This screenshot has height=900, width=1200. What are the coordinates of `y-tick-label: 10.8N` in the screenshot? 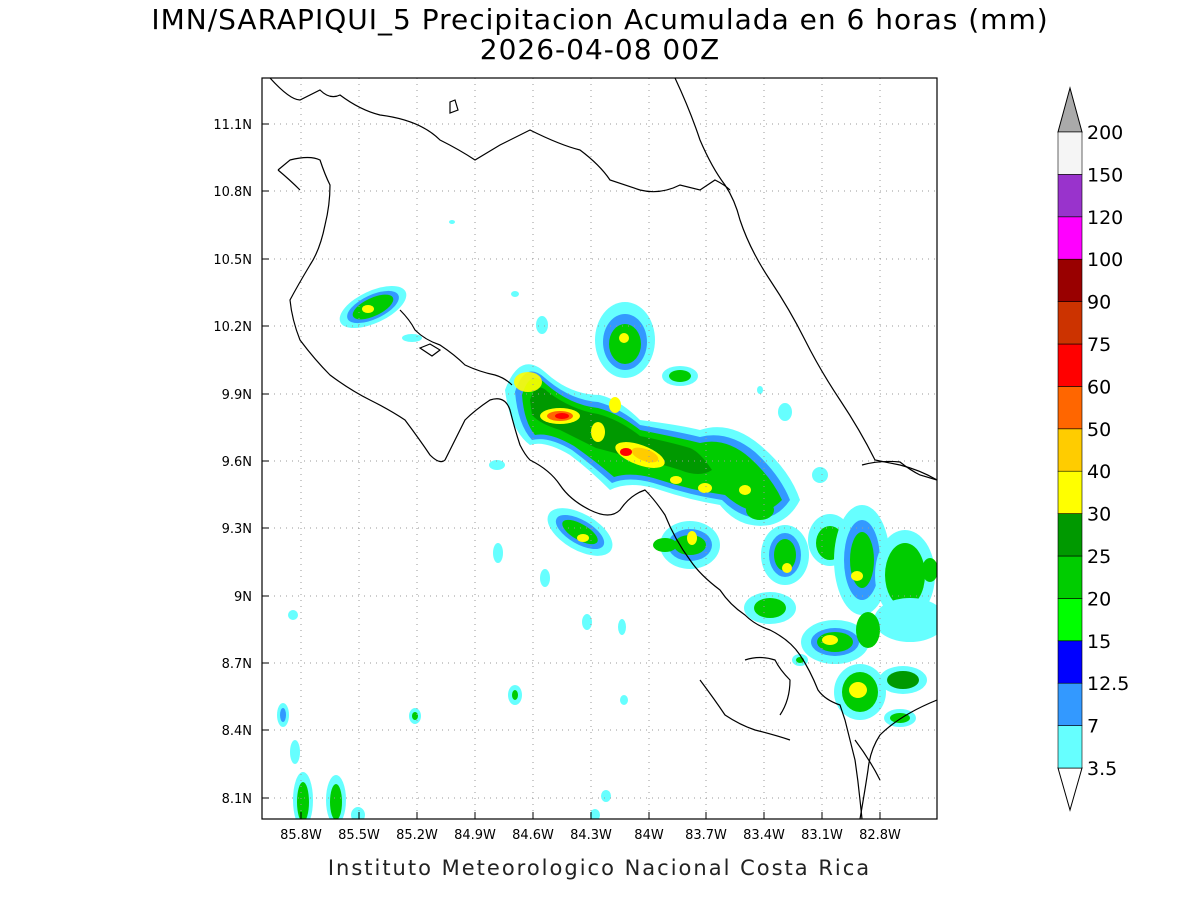 It's located at (232, 192).